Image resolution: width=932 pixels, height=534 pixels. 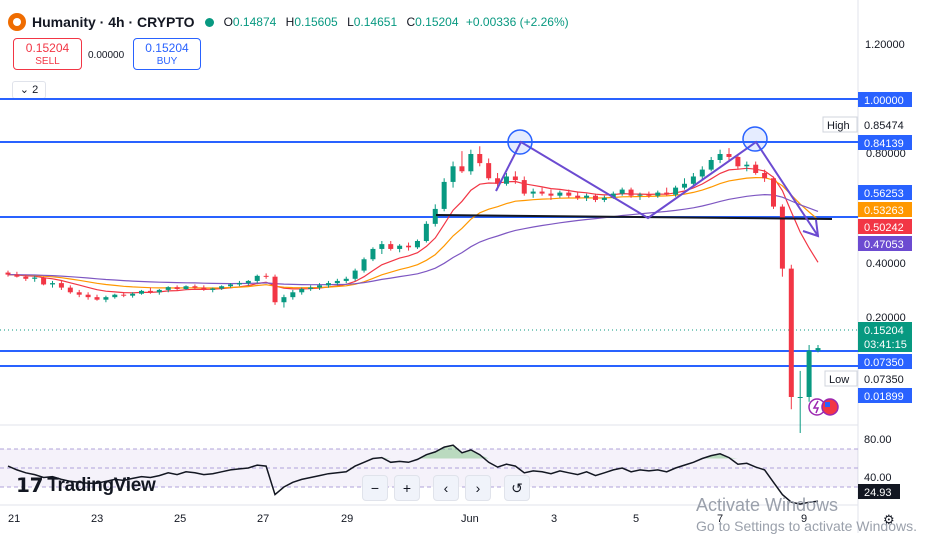 I want to click on zoom-out-button: −, so click(x=375, y=488).